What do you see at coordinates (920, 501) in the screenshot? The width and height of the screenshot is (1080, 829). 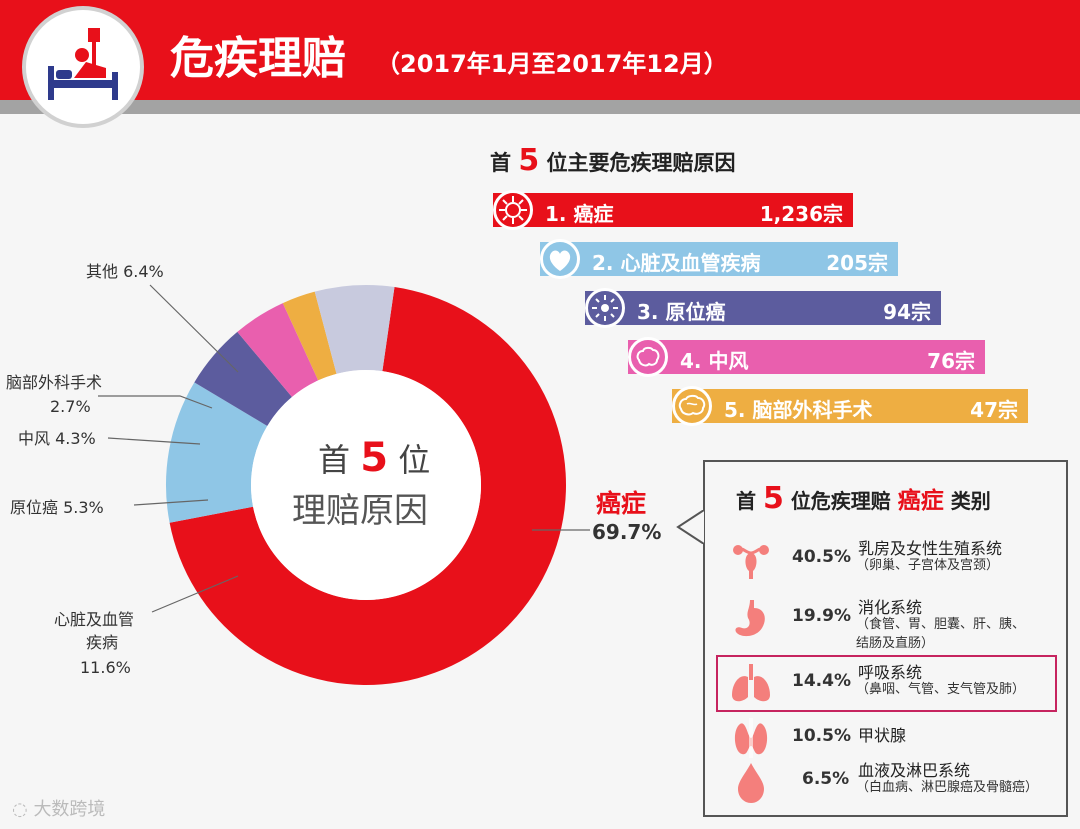 I see `ct-title-hl: 癌症` at bounding box center [920, 501].